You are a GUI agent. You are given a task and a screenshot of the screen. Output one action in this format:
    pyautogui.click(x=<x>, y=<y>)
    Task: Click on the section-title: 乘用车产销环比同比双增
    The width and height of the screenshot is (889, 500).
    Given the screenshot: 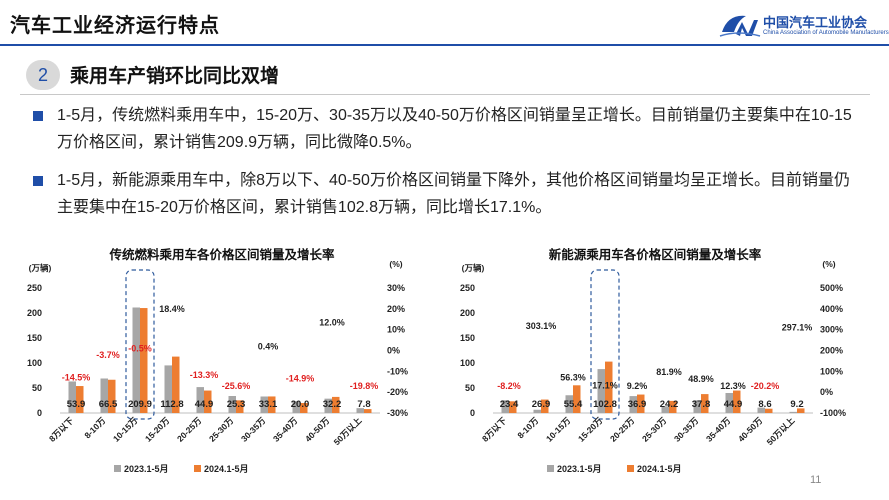 What is the action you would take?
    pyautogui.click(x=175, y=76)
    